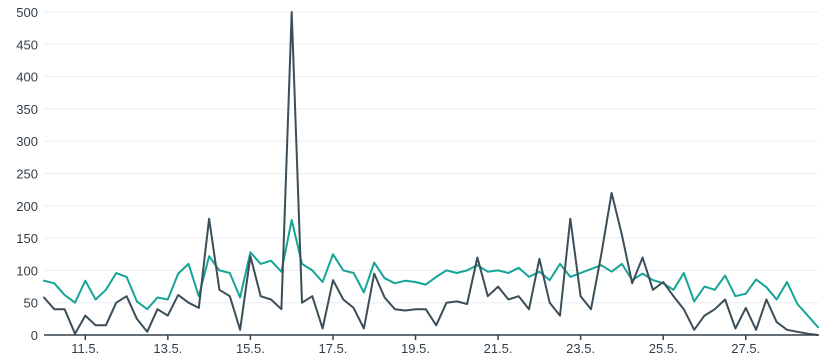 The width and height of the screenshot is (823, 356). I want to click on y-tick-label: 250, so click(27, 174).